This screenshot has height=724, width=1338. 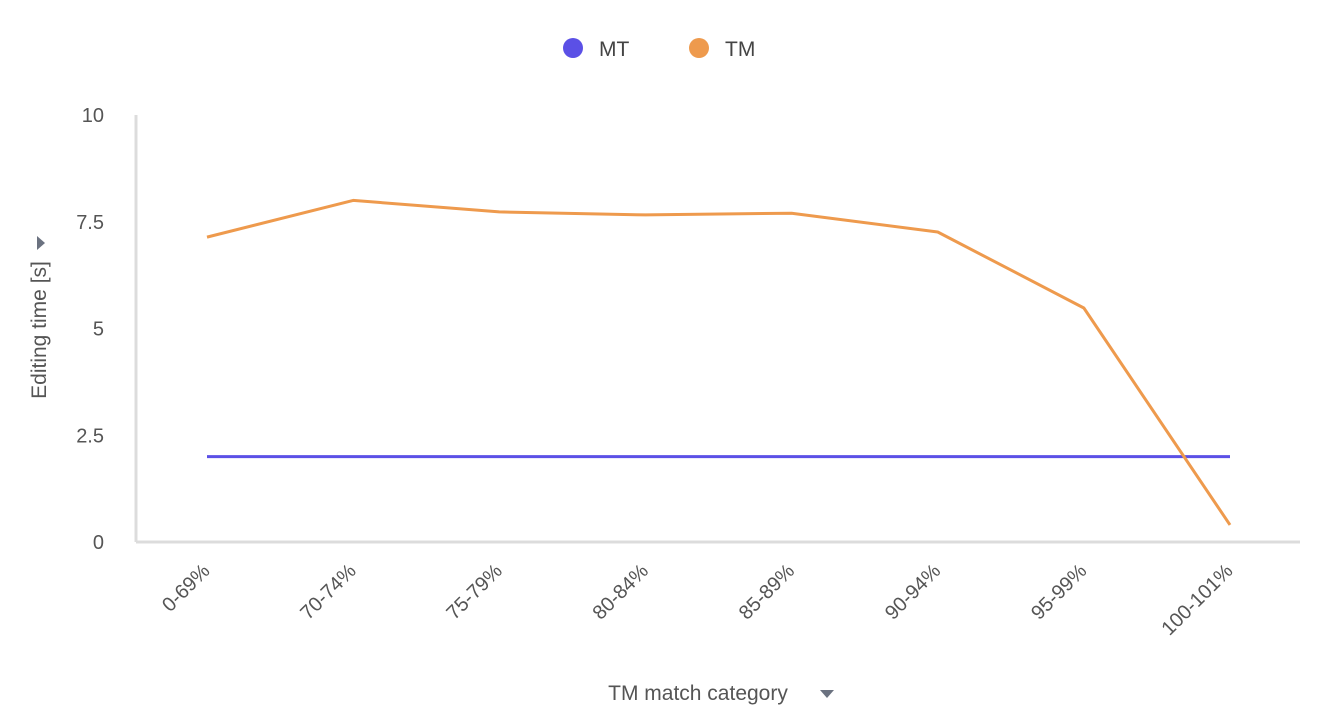 What do you see at coordinates (621, 592) in the screenshot?
I see `x-tick-label: 80-84%` at bounding box center [621, 592].